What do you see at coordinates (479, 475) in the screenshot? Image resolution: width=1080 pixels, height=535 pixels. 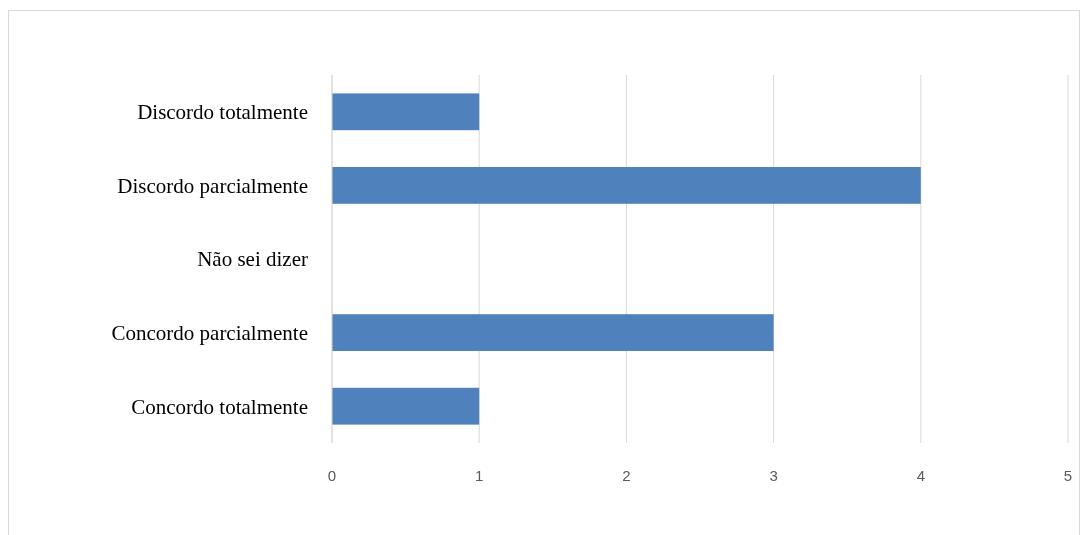 I see `x-tick-label: 1` at bounding box center [479, 475].